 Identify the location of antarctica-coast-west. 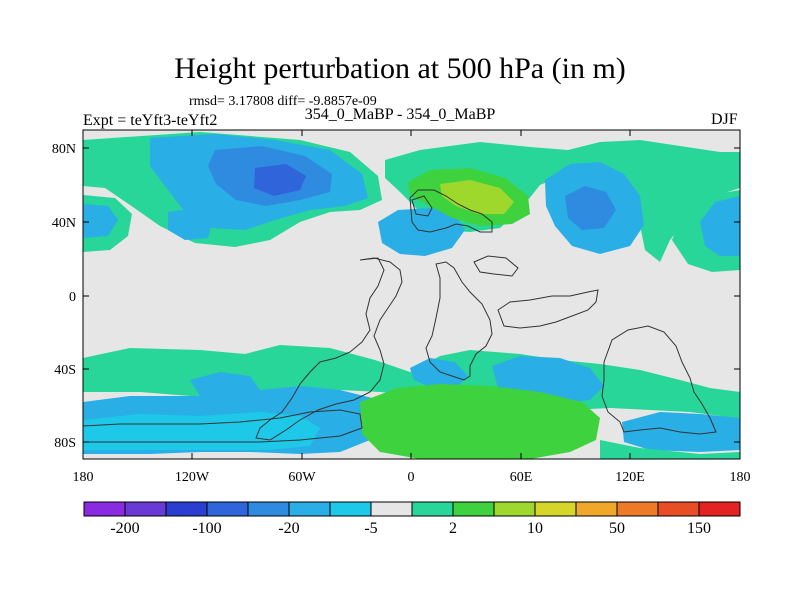
(222, 426).